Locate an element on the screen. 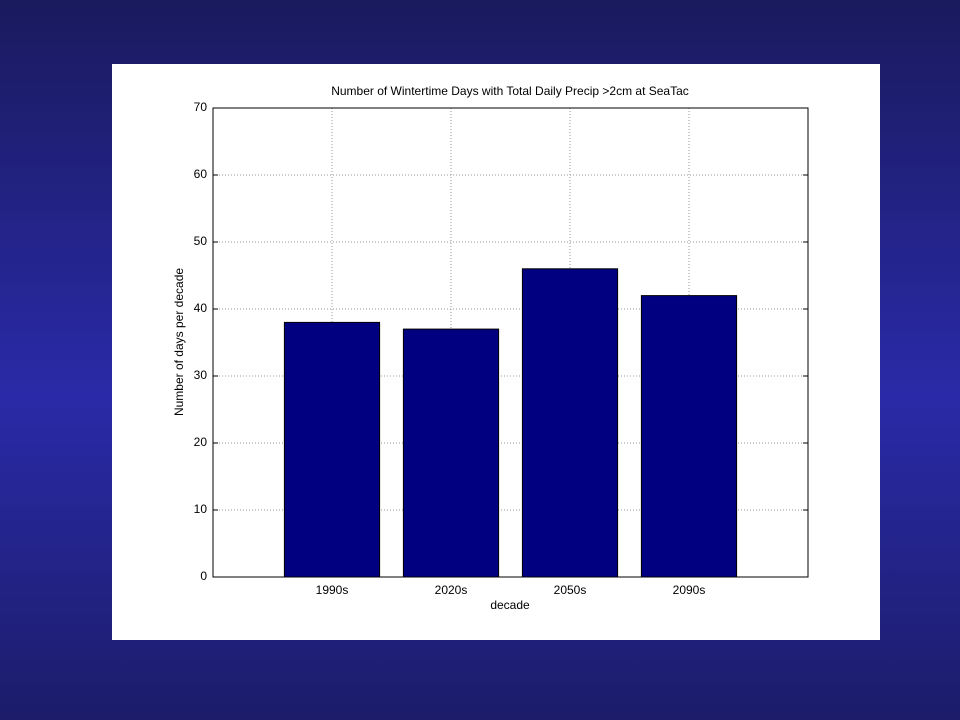 This screenshot has height=720, width=960. y-axis-label: Number of days per decade is located at coordinates (179, 342).